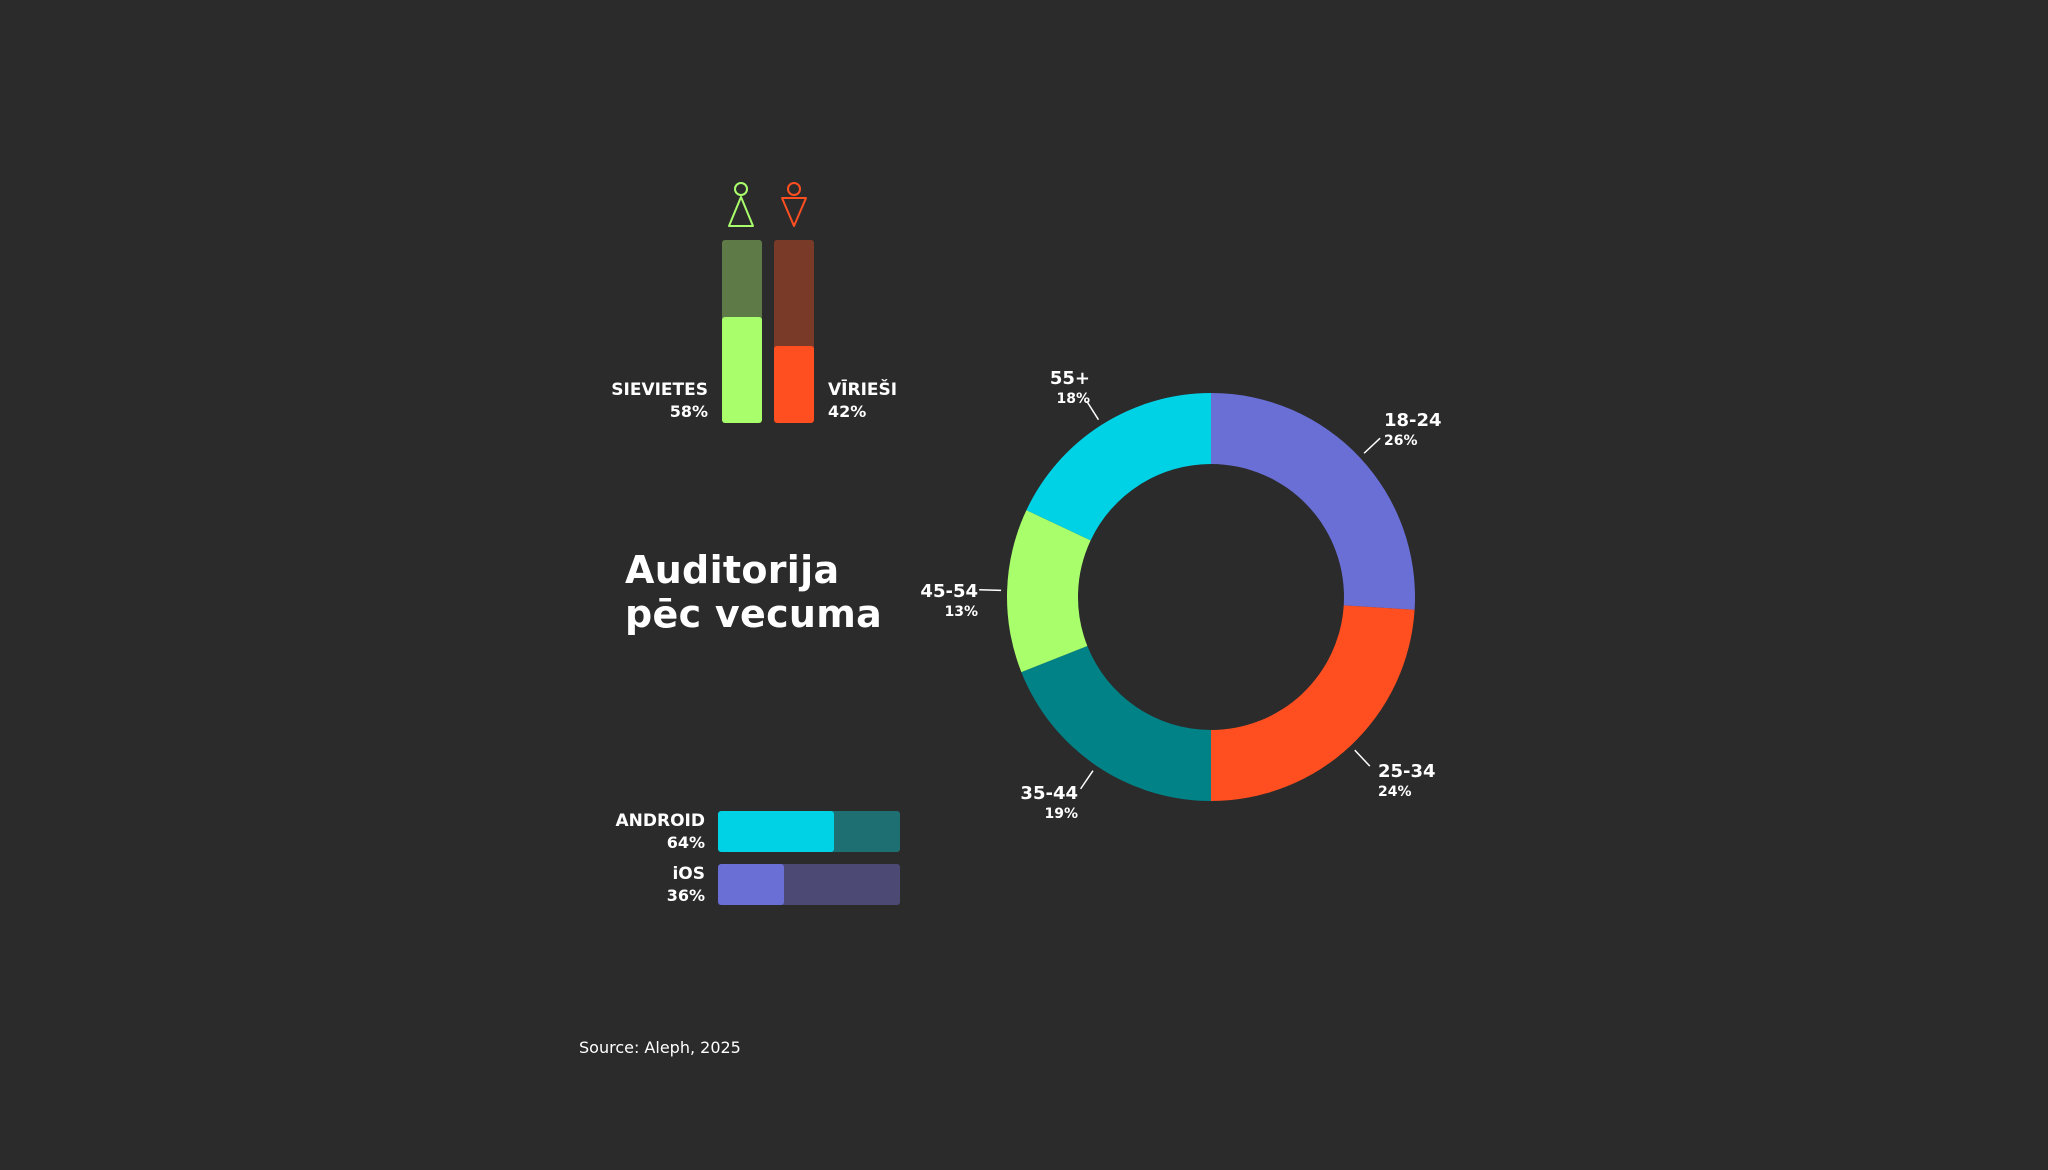  Describe the element at coordinates (1118, 467) in the screenshot. I see `donut-segment-55+` at that location.